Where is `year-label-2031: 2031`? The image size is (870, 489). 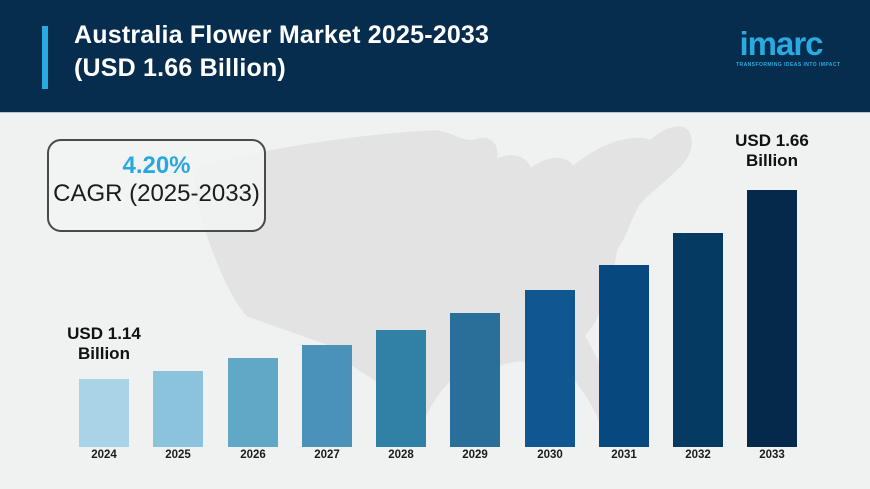
year-label-2031: 2031 is located at coordinates (624, 455).